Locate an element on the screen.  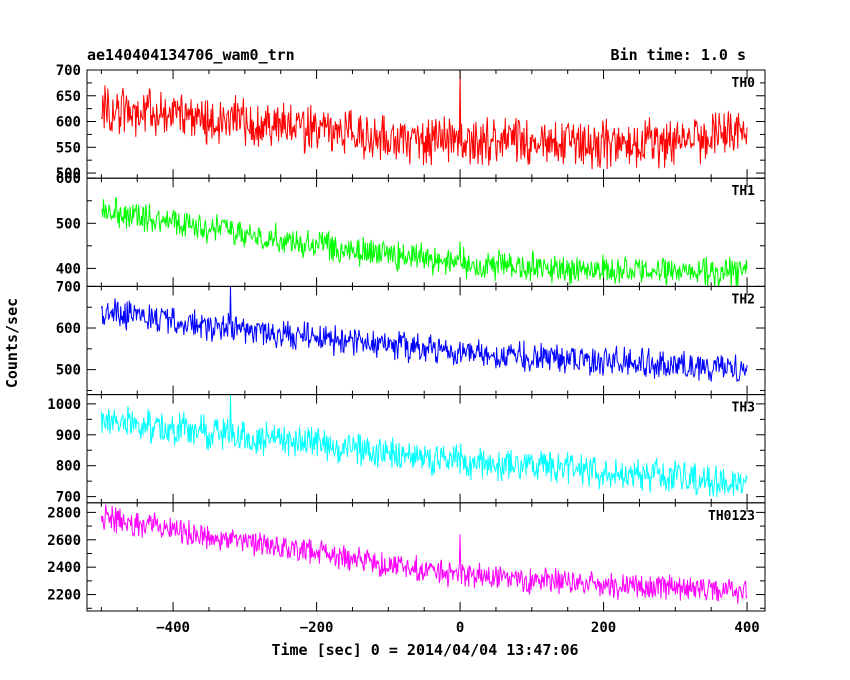
x-axis-label: Time [sec] 0 = 2014/04/04 13:47:06 is located at coordinates (424, 650).